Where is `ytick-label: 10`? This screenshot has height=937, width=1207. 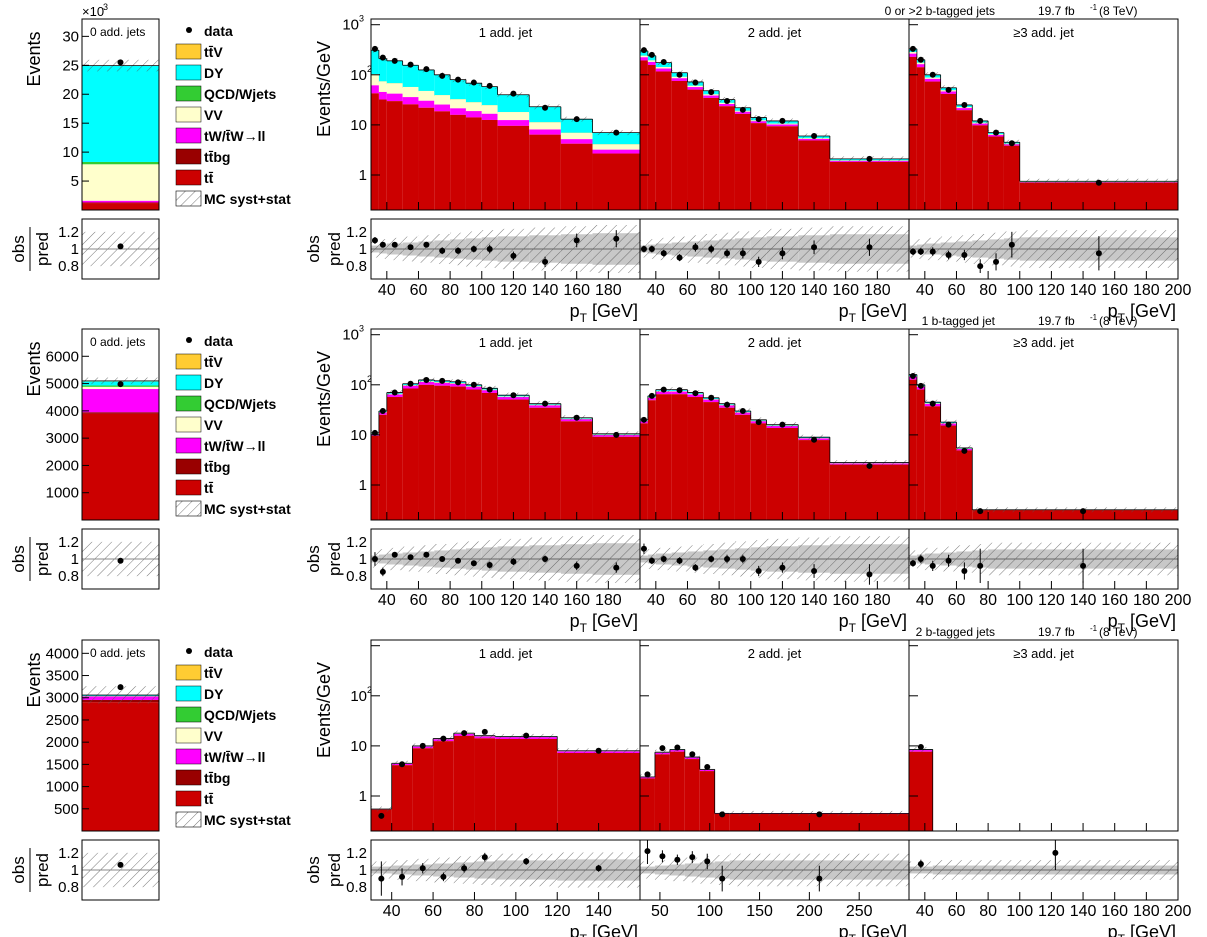 ytick-label: 10 is located at coordinates (70, 152).